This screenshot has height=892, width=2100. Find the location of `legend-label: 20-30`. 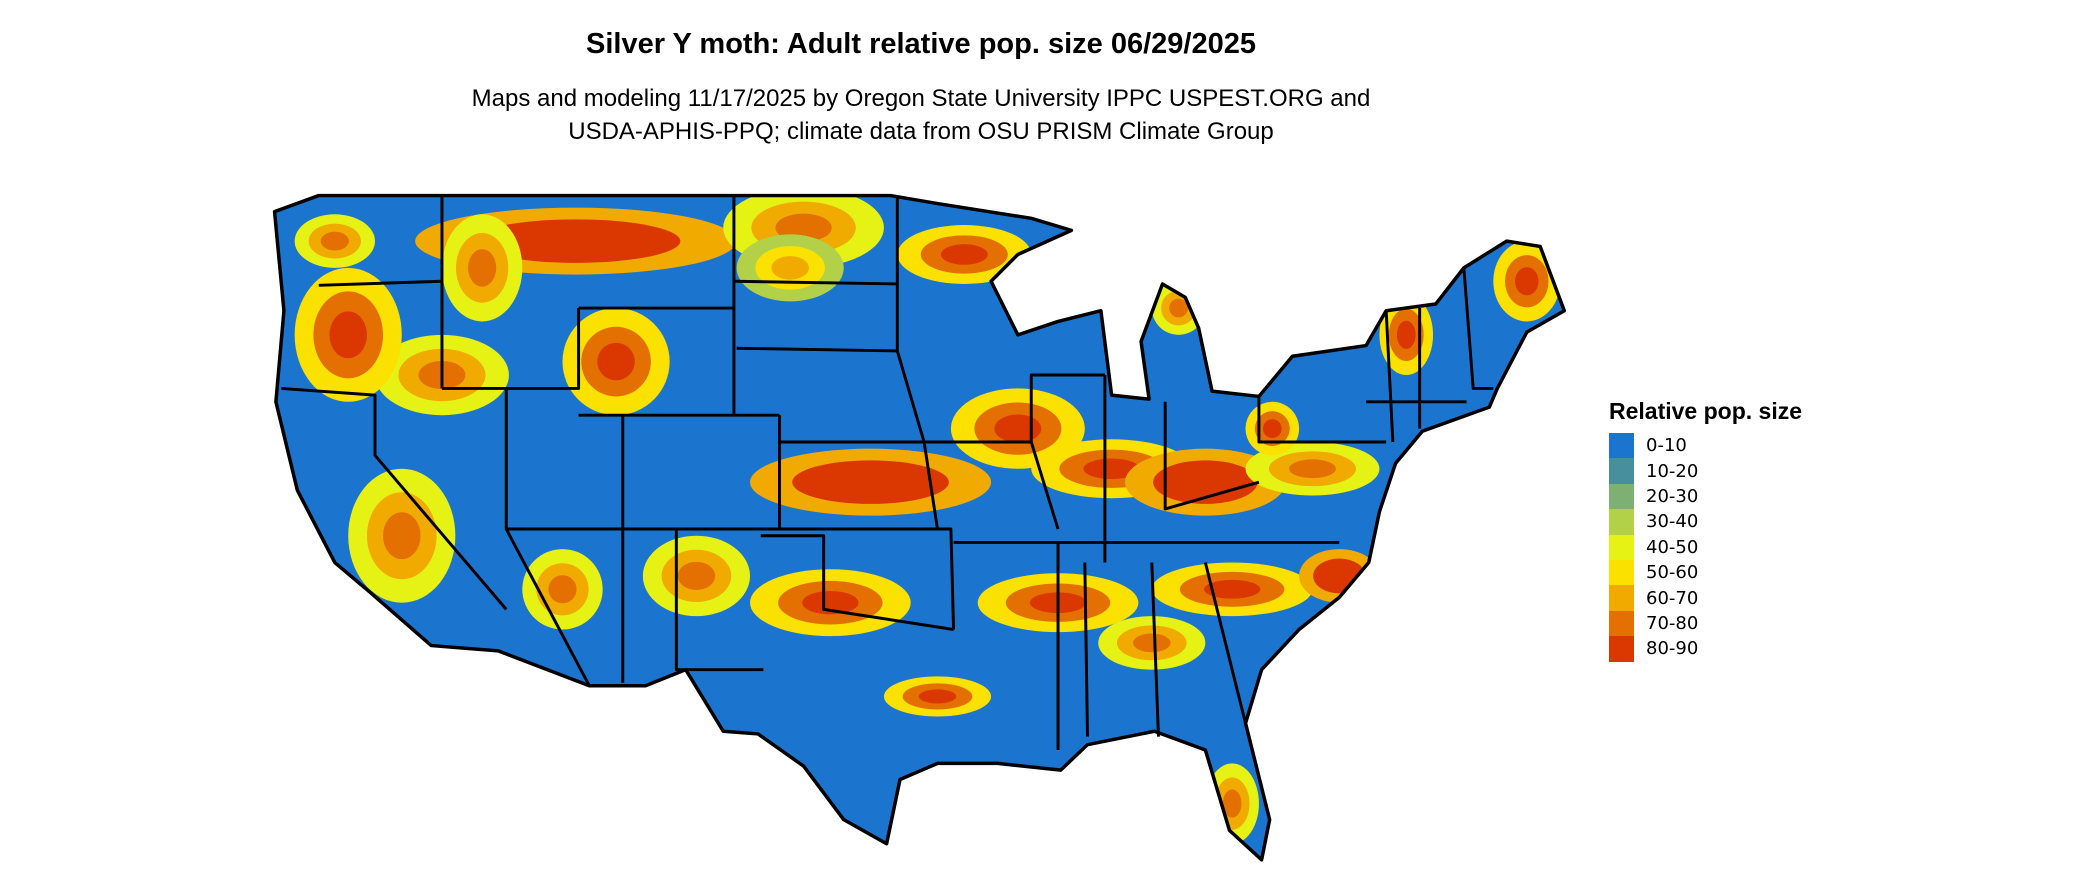

legend-label: 20-30 is located at coordinates (1672, 496).